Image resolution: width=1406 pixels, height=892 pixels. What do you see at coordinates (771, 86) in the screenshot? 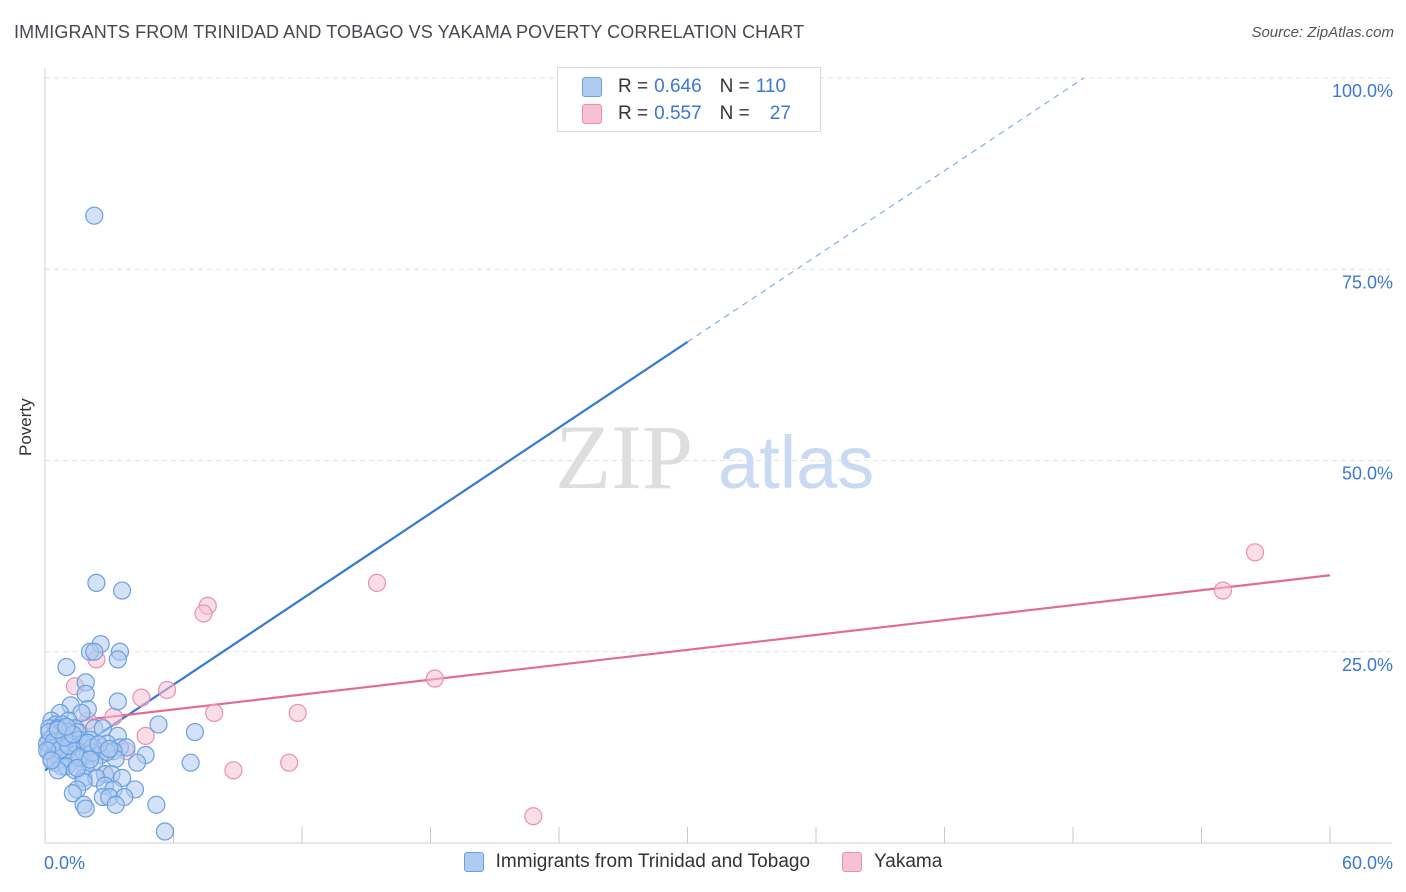
I see `legend-n-value-blue: 110` at bounding box center [771, 86].